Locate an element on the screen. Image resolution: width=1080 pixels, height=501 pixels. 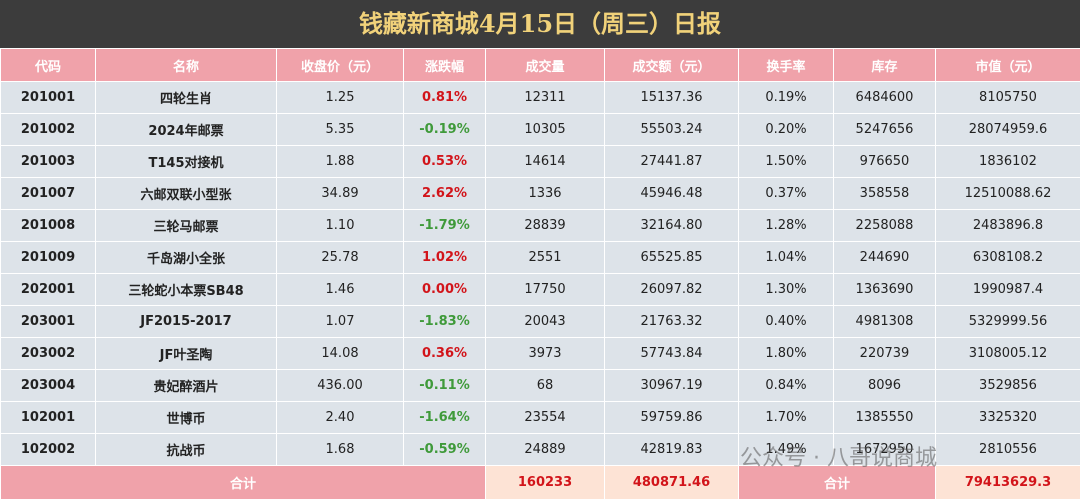
table-cell: 25.78 is located at coordinates (340, 257).